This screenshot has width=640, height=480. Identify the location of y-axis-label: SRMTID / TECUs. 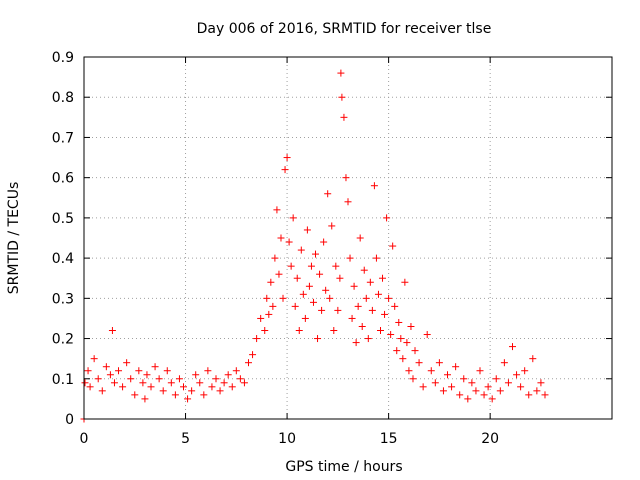
(14, 238).